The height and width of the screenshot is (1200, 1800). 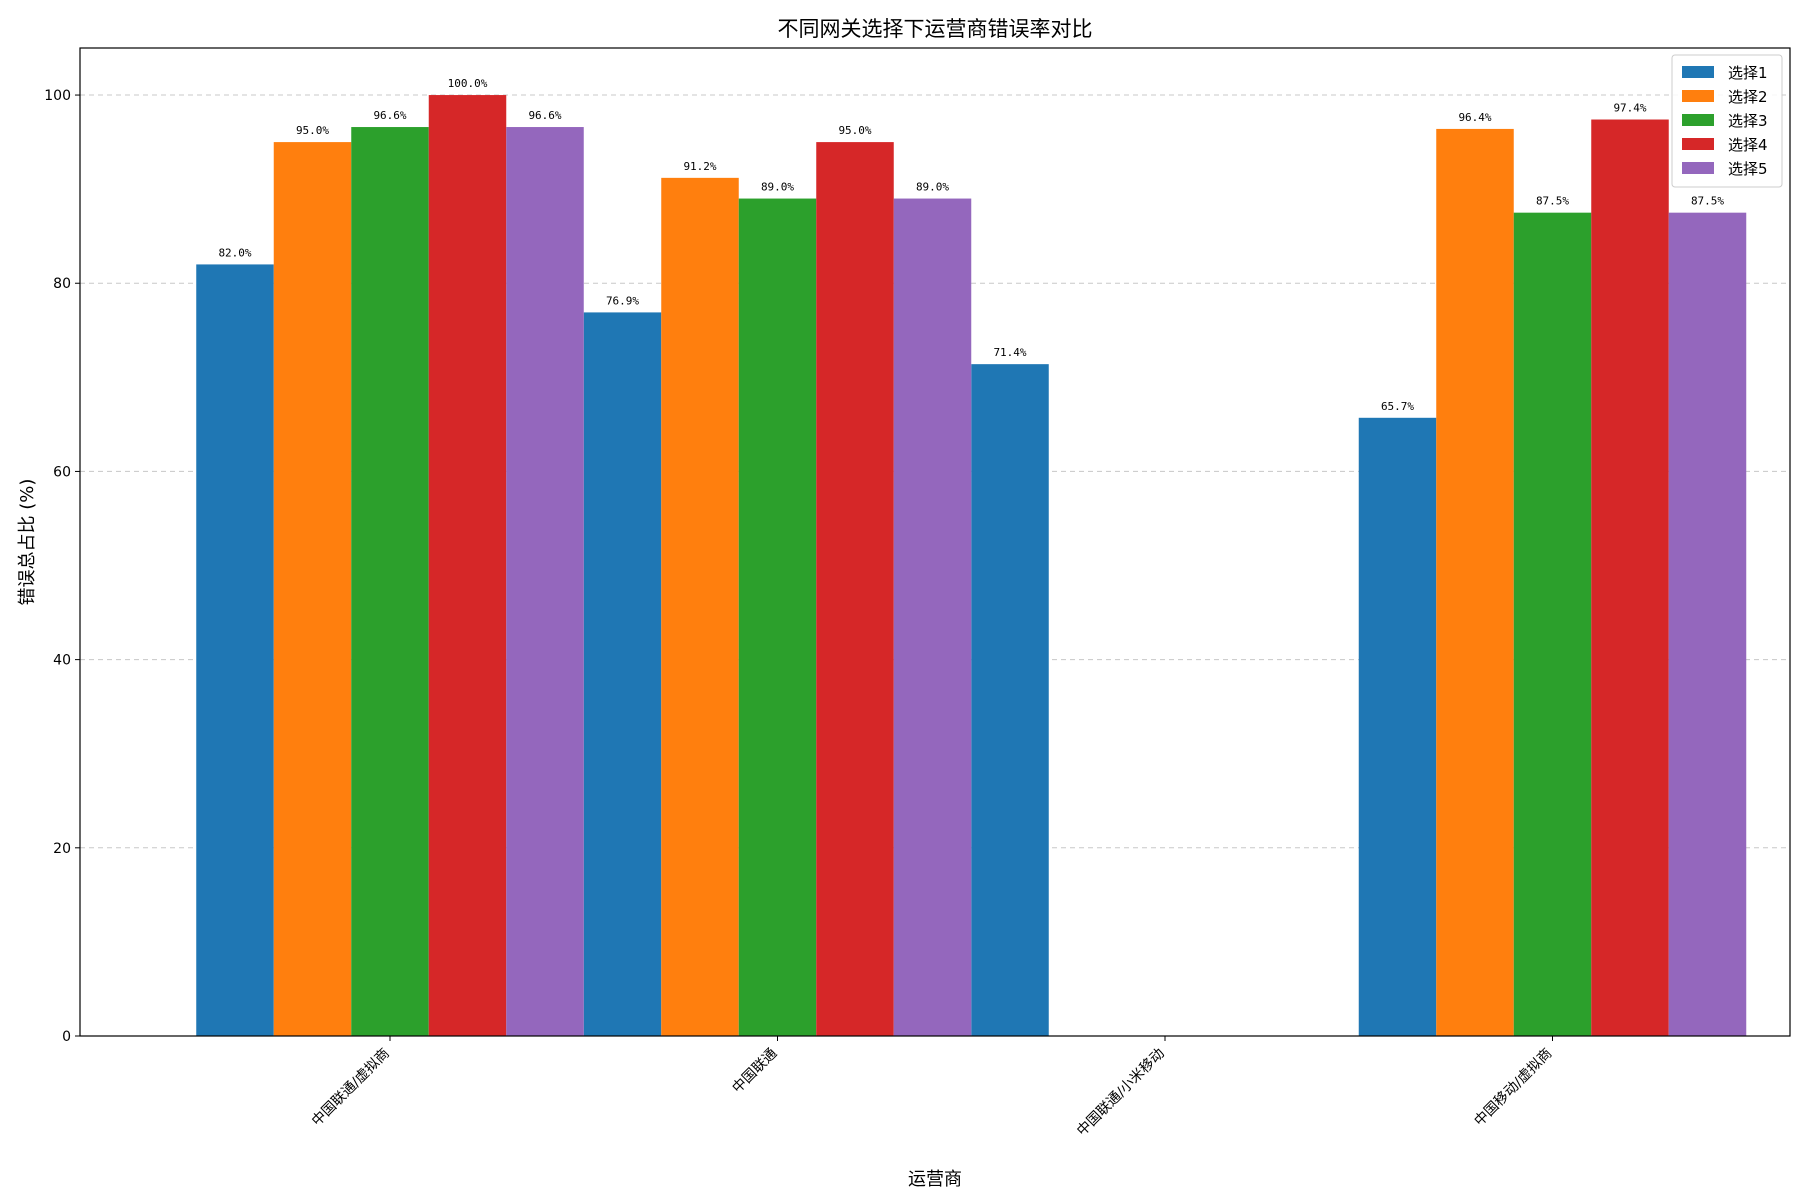 I want to click on y-tick-label: 60, so click(x=62, y=472).